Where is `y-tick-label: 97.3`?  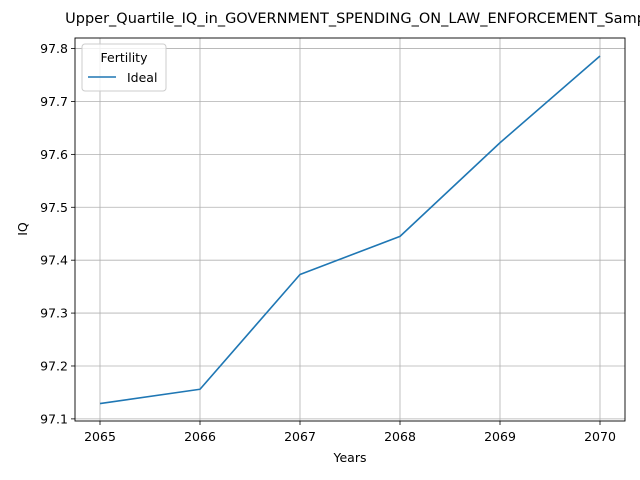 y-tick-label: 97.3 is located at coordinates (54, 313).